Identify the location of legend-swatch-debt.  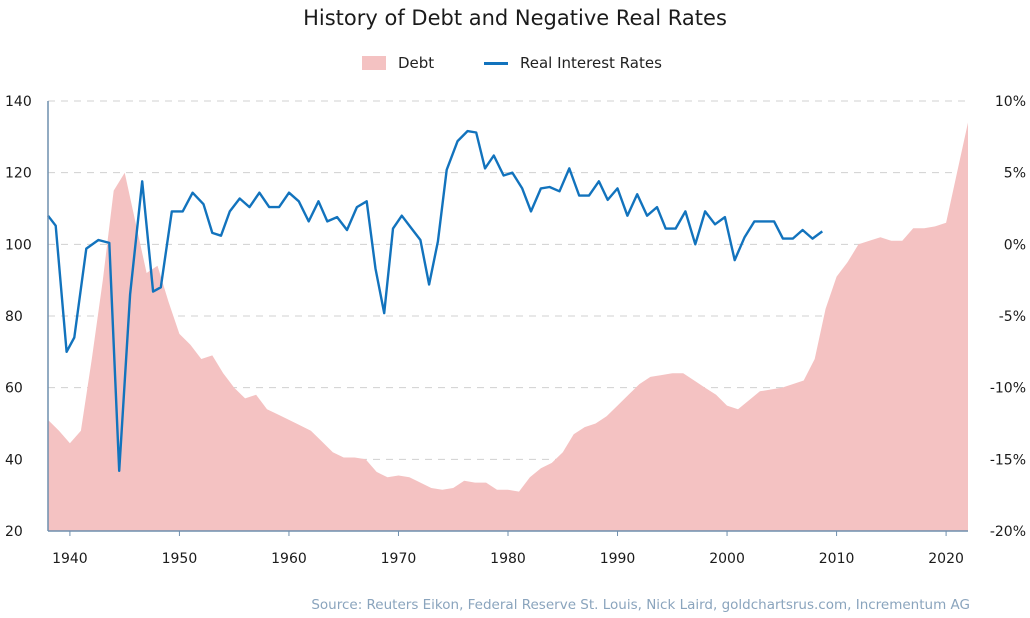
(374, 63).